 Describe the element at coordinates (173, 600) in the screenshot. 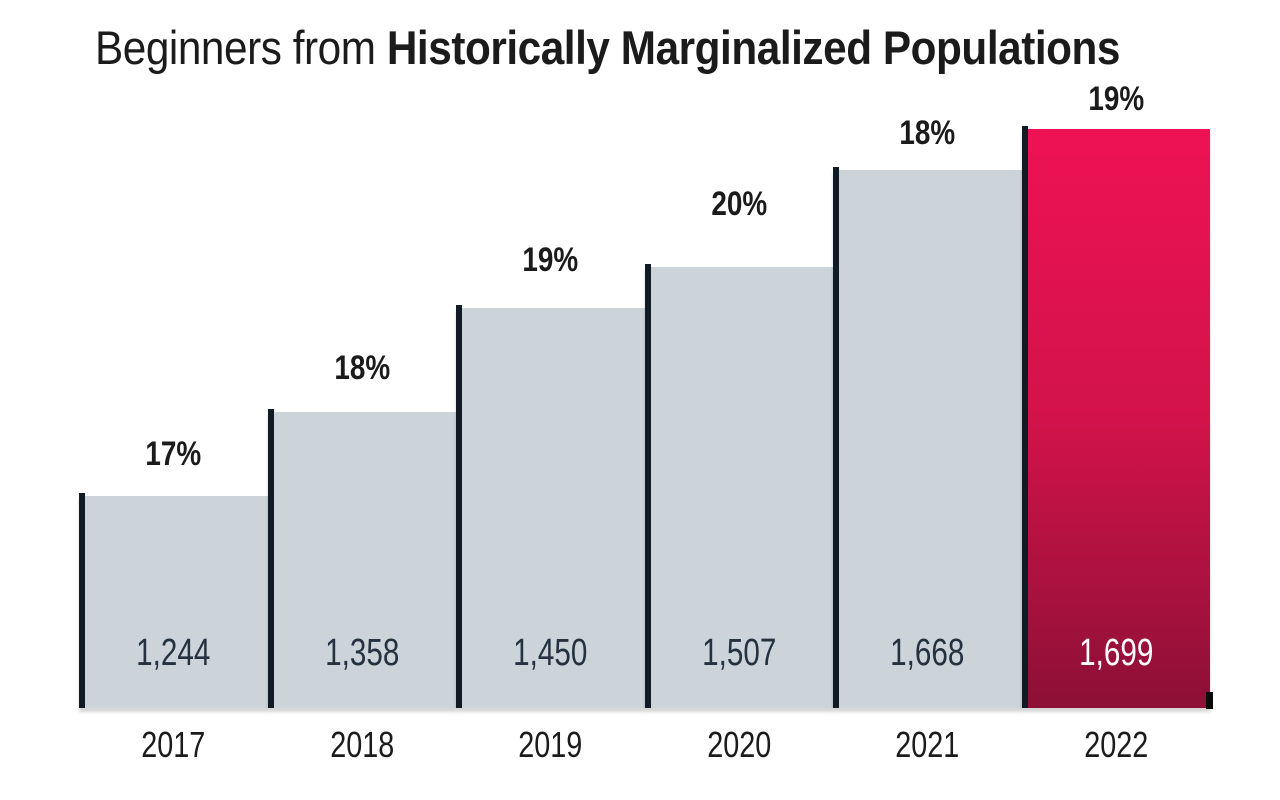

I see `bar-2017: 1,244` at that location.